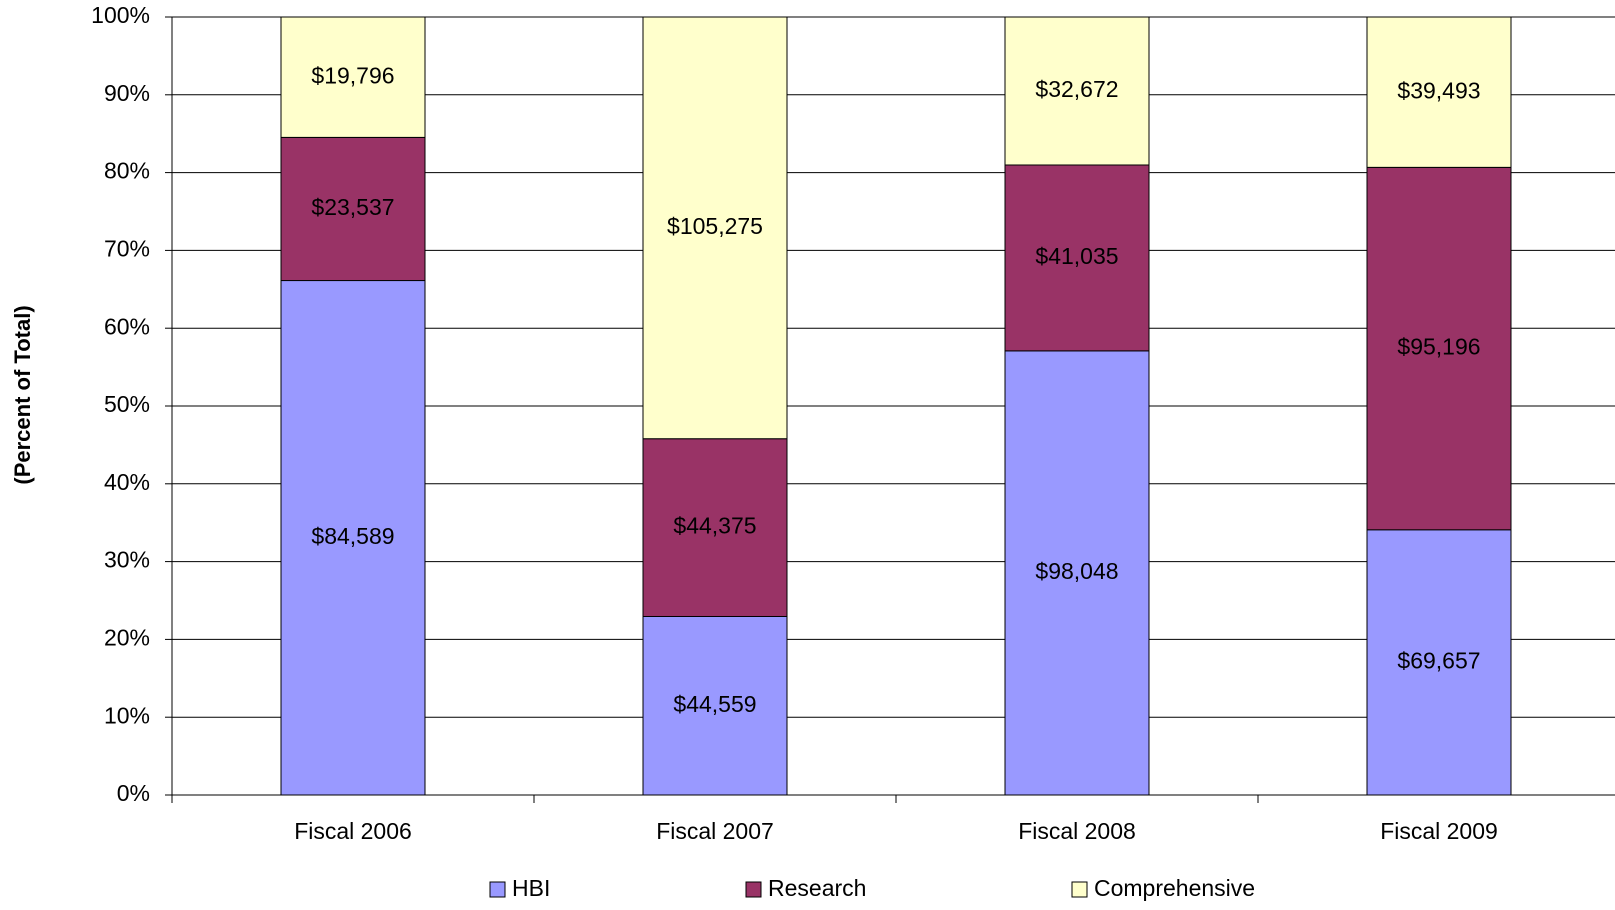 The width and height of the screenshot is (1615, 910). What do you see at coordinates (715, 831) in the screenshot?
I see `x-tick-label: Fiscal 2007` at bounding box center [715, 831].